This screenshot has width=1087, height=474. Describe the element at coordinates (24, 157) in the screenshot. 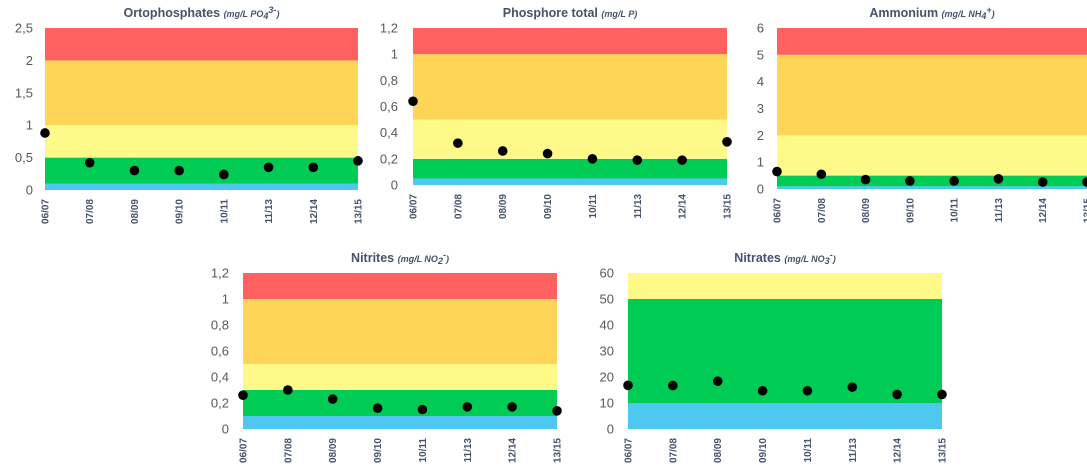

I see `y-tick-label: 0,5` at that location.